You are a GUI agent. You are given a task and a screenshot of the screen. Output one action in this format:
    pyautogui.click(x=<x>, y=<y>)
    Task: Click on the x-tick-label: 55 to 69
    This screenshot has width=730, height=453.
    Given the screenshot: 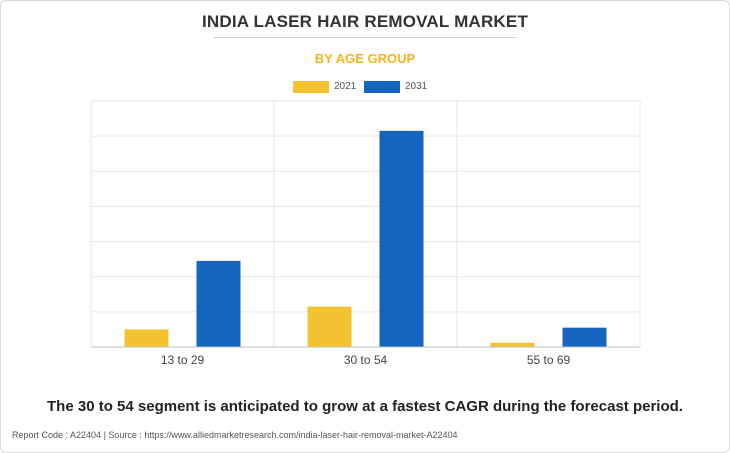 What is the action you would take?
    pyautogui.click(x=549, y=360)
    